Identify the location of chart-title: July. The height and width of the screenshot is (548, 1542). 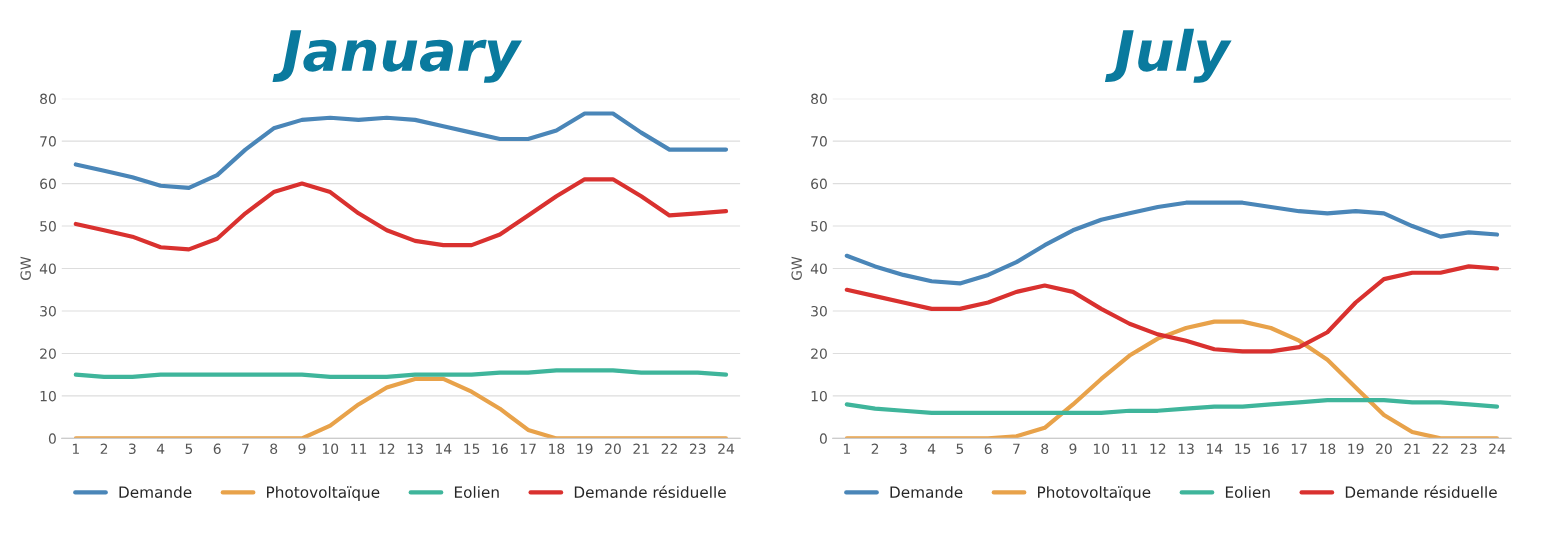
(1168, 55).